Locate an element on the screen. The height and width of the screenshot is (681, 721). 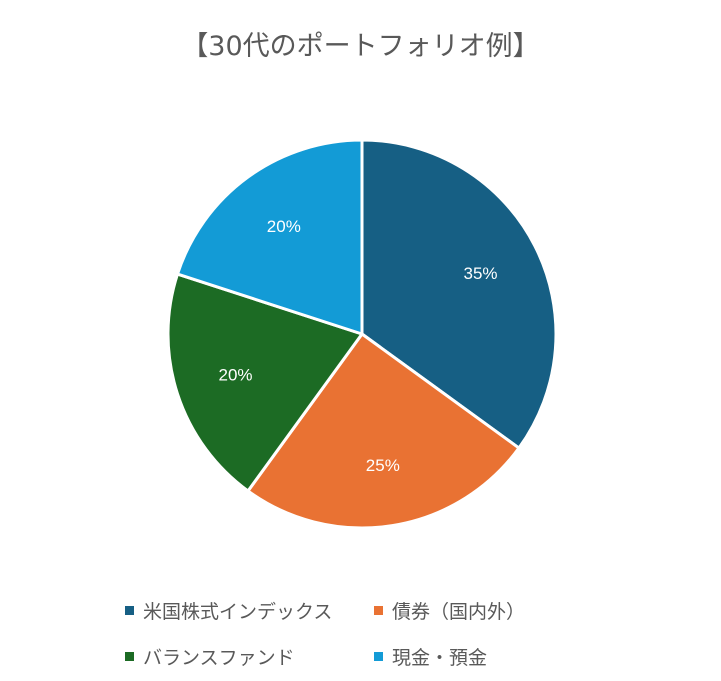
legend-item-us-stock-index: 米国株式インデックス is located at coordinates (228, 610).